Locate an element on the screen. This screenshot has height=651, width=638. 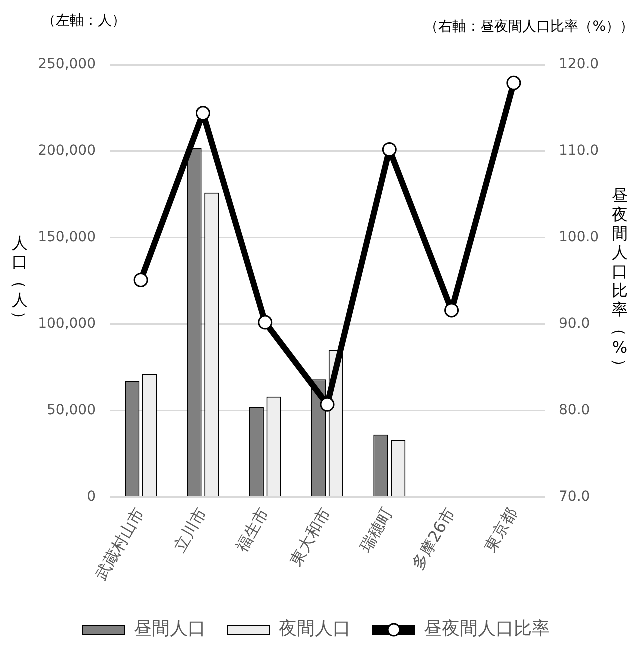
y2-tick-label: 100.0 is located at coordinates (579, 237).